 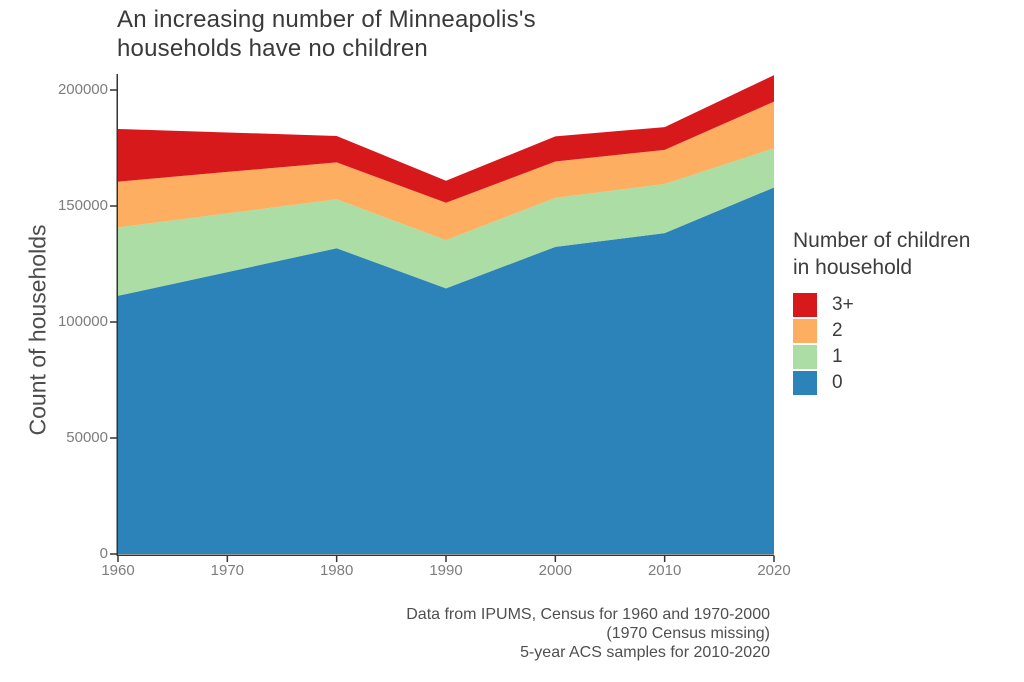 What do you see at coordinates (837, 330) in the screenshot?
I see `legend-label: 2` at bounding box center [837, 330].